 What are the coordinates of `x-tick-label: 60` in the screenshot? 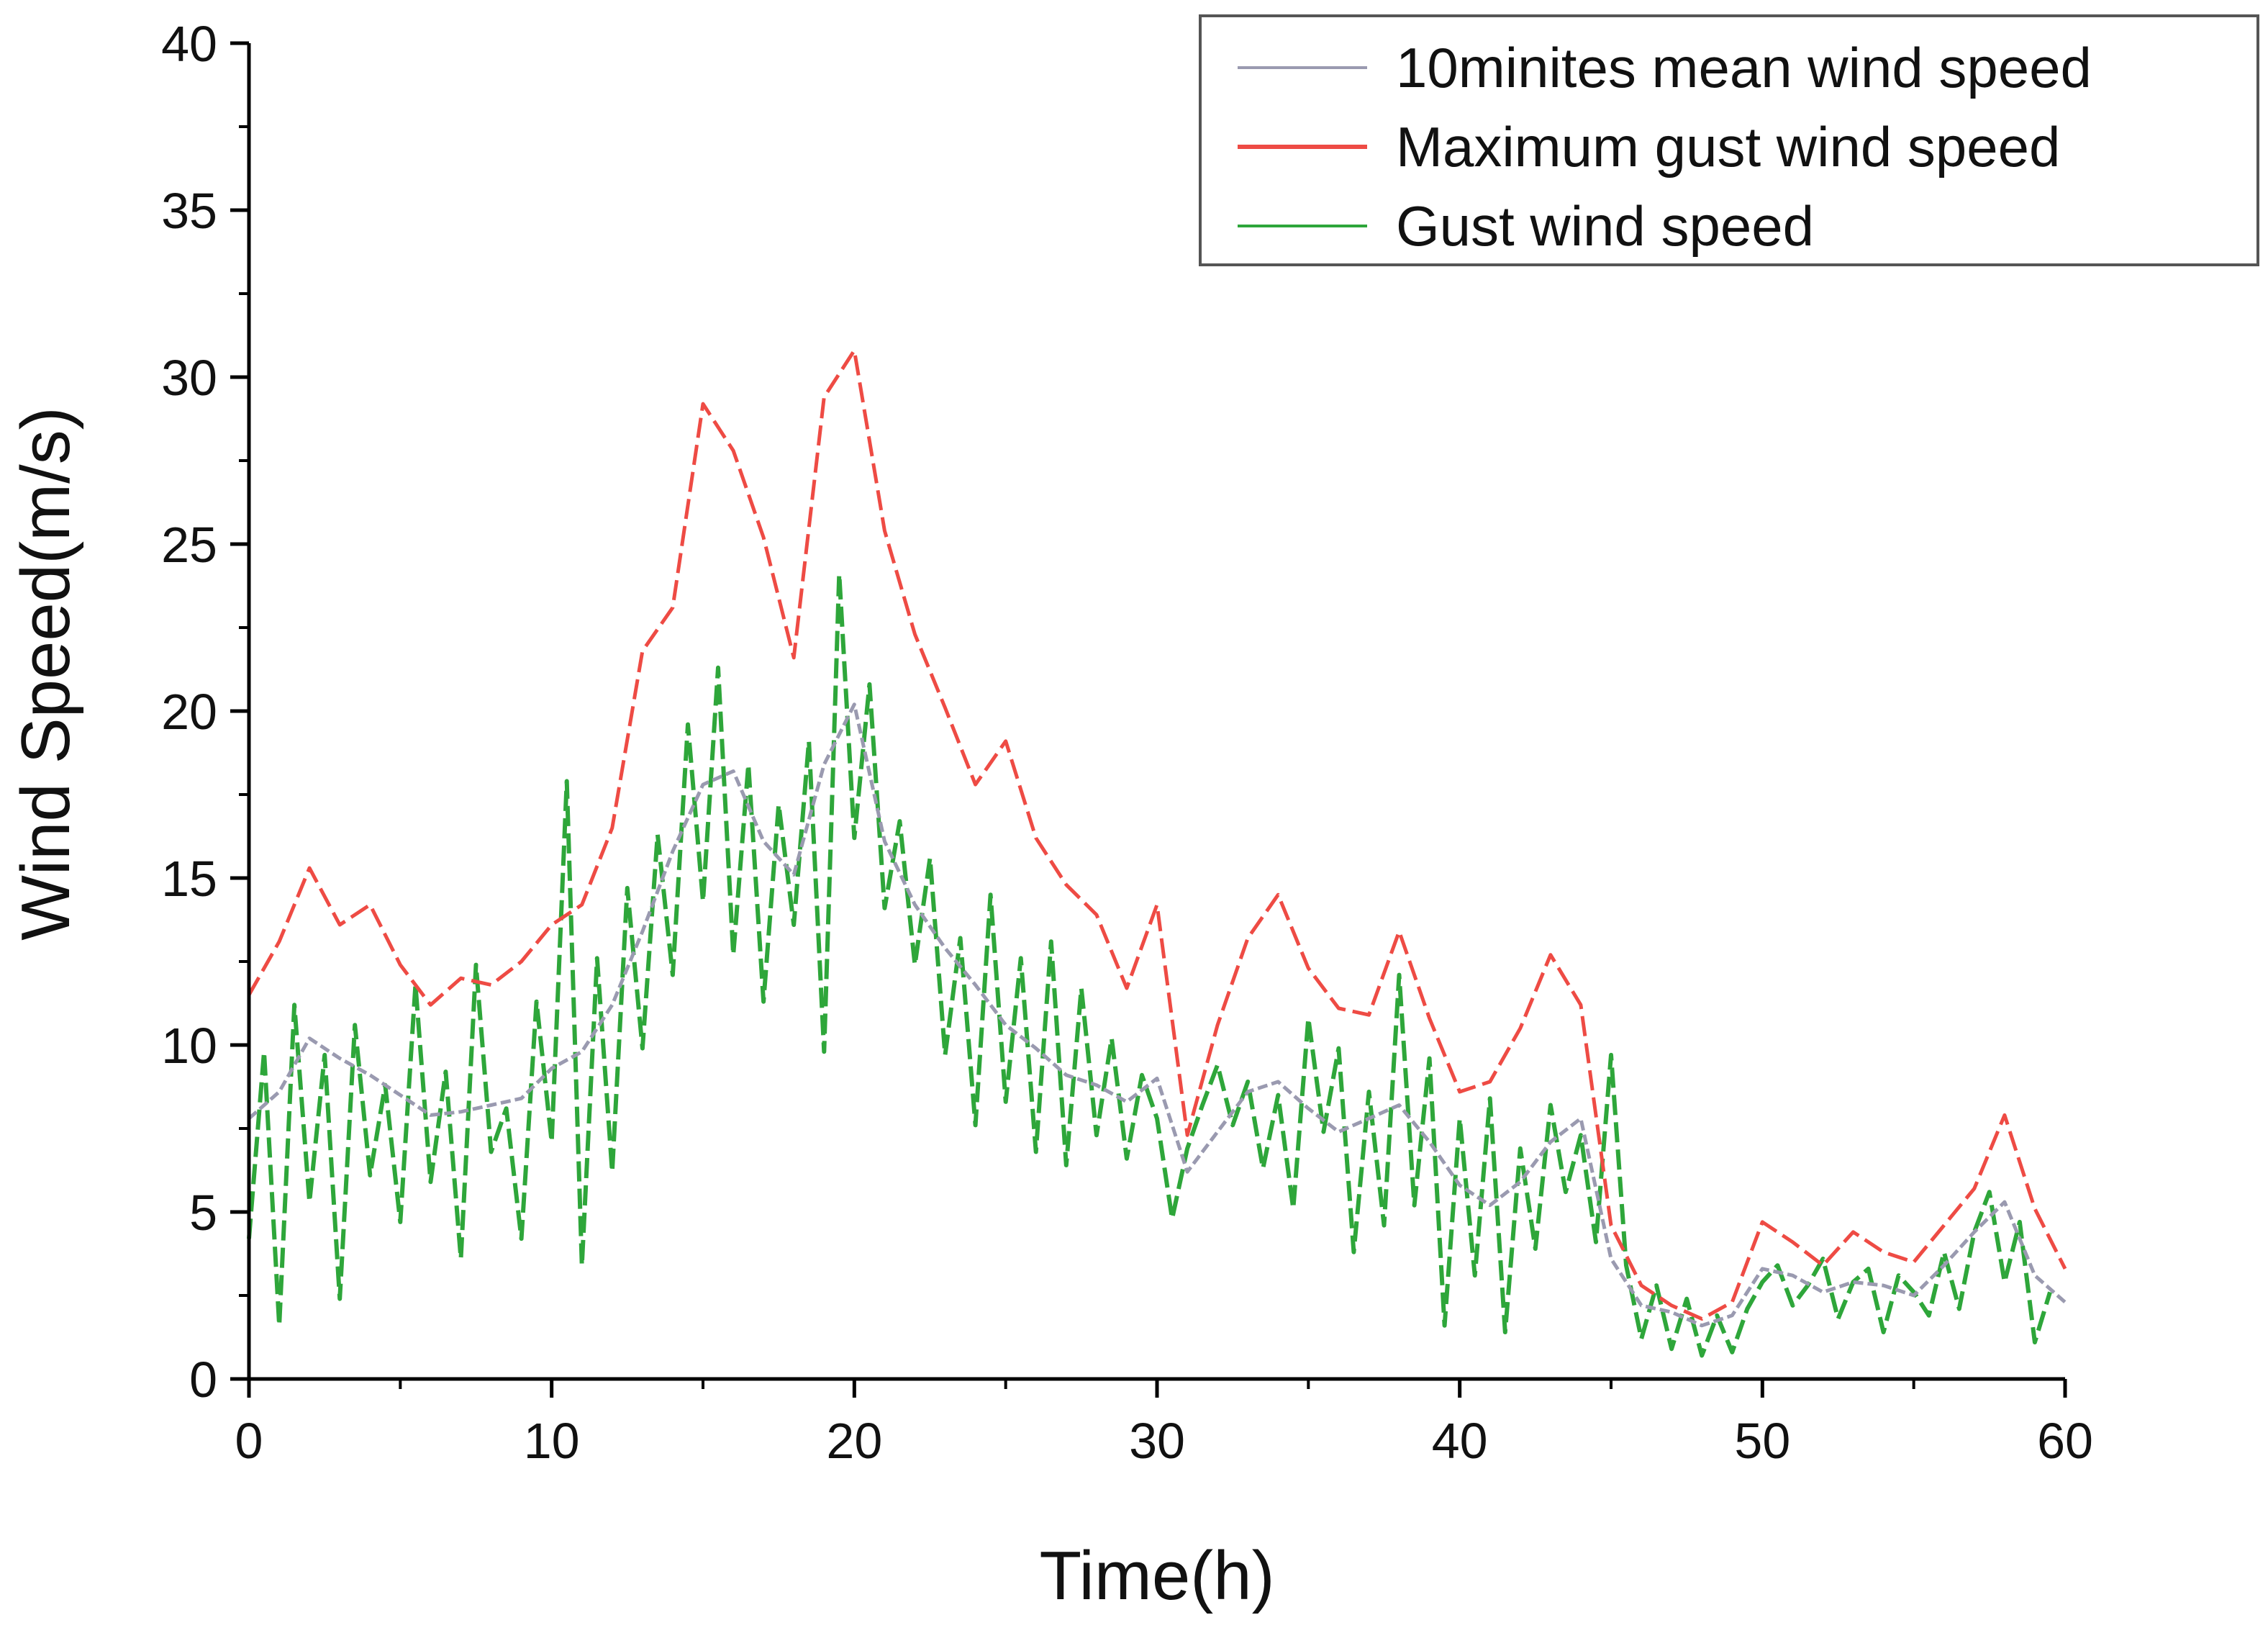 It's located at (2065, 1441).